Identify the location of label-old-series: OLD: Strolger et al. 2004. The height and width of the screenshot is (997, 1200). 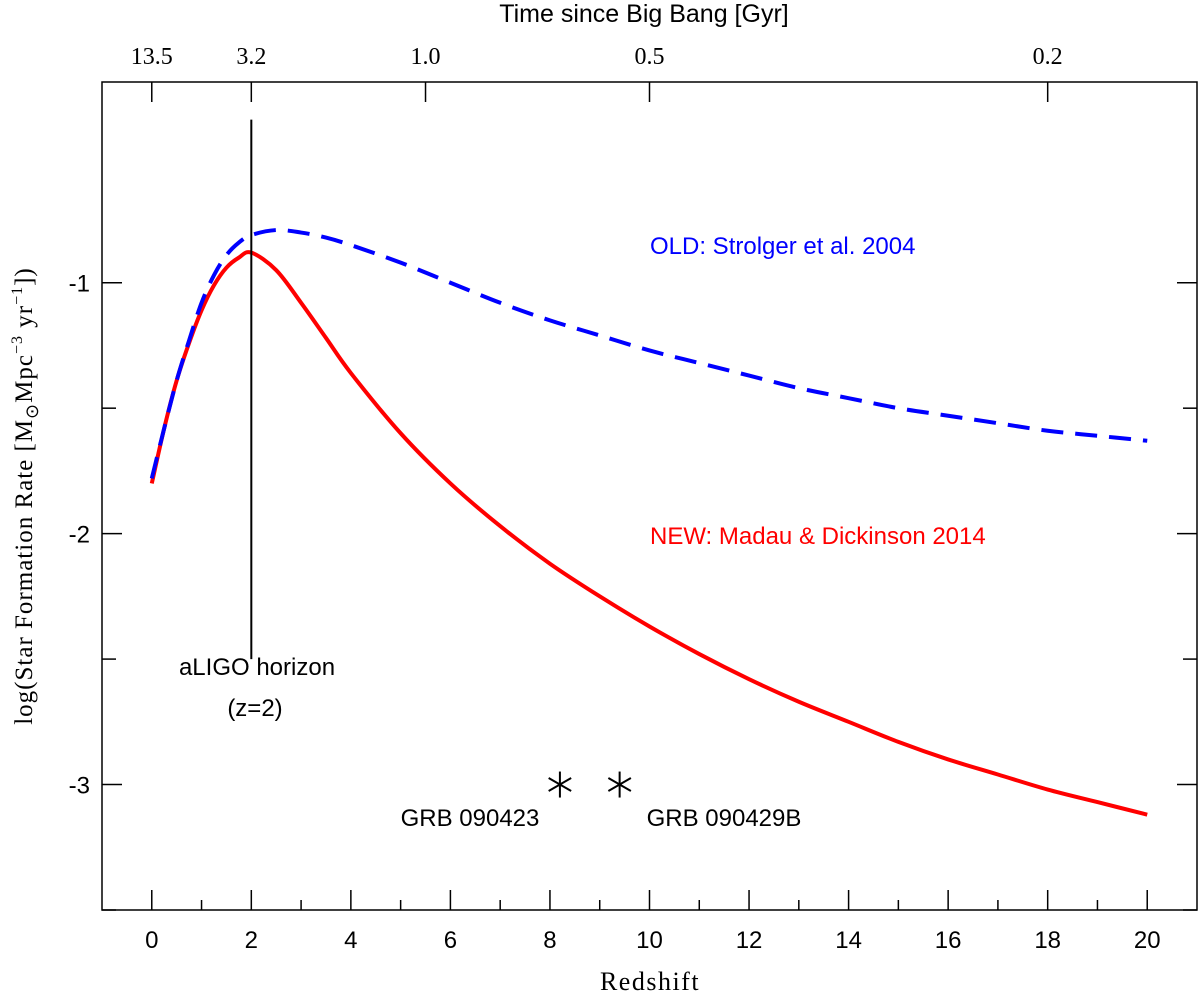
(782, 246).